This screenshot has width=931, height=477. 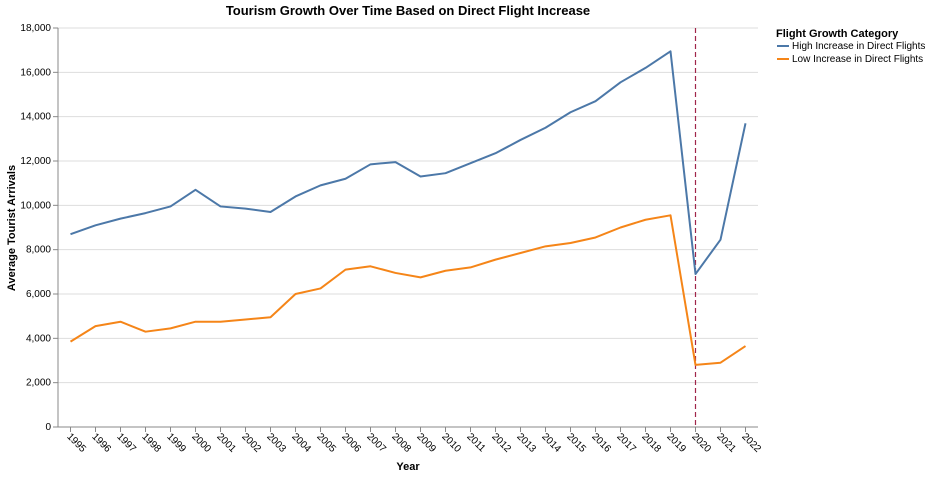 I want to click on y-tick-label: 2,000, so click(x=38, y=383).